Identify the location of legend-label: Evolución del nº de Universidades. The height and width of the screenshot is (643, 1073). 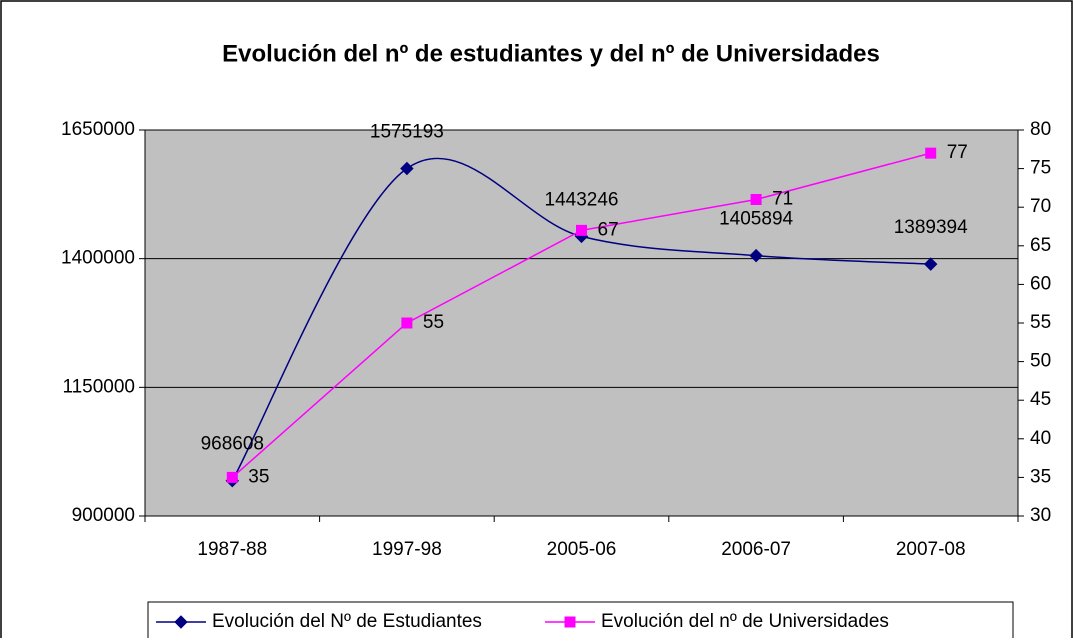
(745, 621).